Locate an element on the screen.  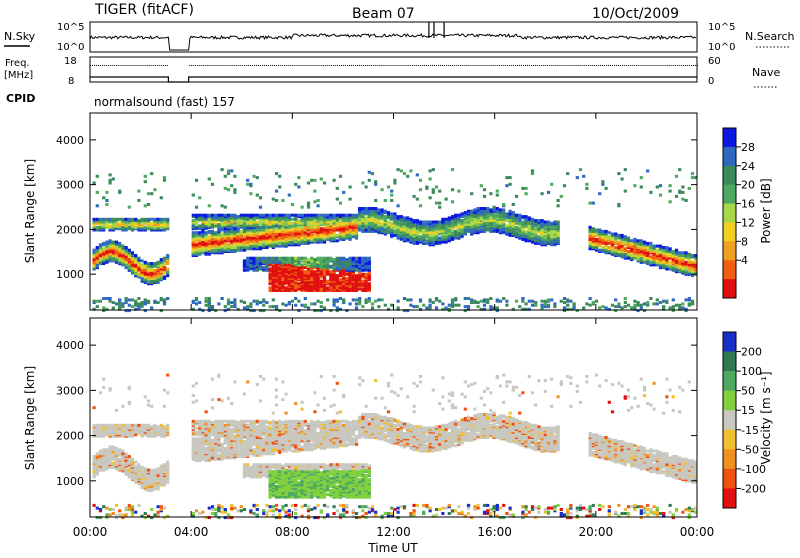
nsky-line is located at coordinates (393, 42).